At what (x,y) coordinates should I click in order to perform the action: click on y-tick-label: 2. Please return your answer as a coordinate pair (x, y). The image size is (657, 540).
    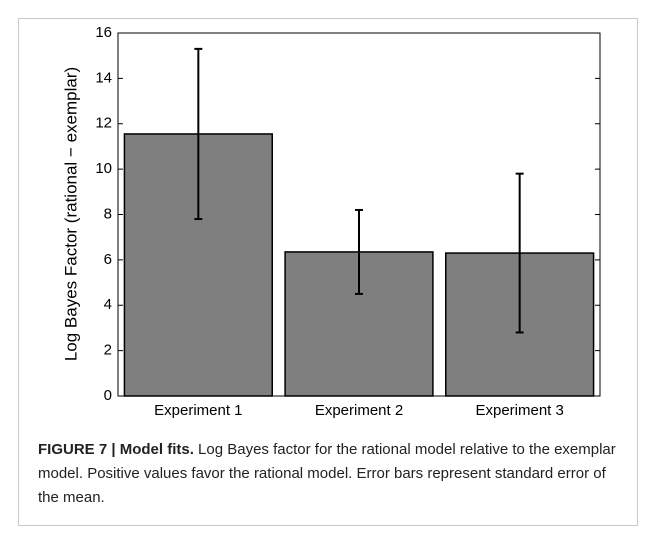
    Looking at the image, I should click on (108, 350).